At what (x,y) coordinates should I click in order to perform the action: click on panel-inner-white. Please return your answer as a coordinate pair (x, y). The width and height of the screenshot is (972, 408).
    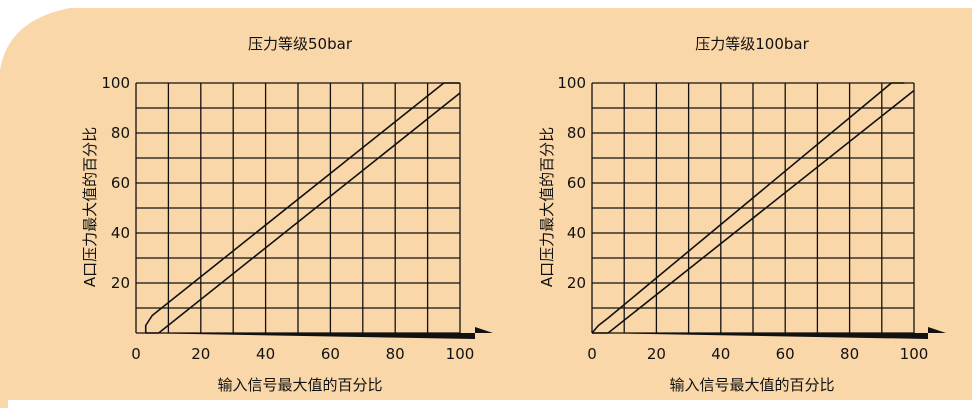
    Looking at the image, I should click on (490, 404).